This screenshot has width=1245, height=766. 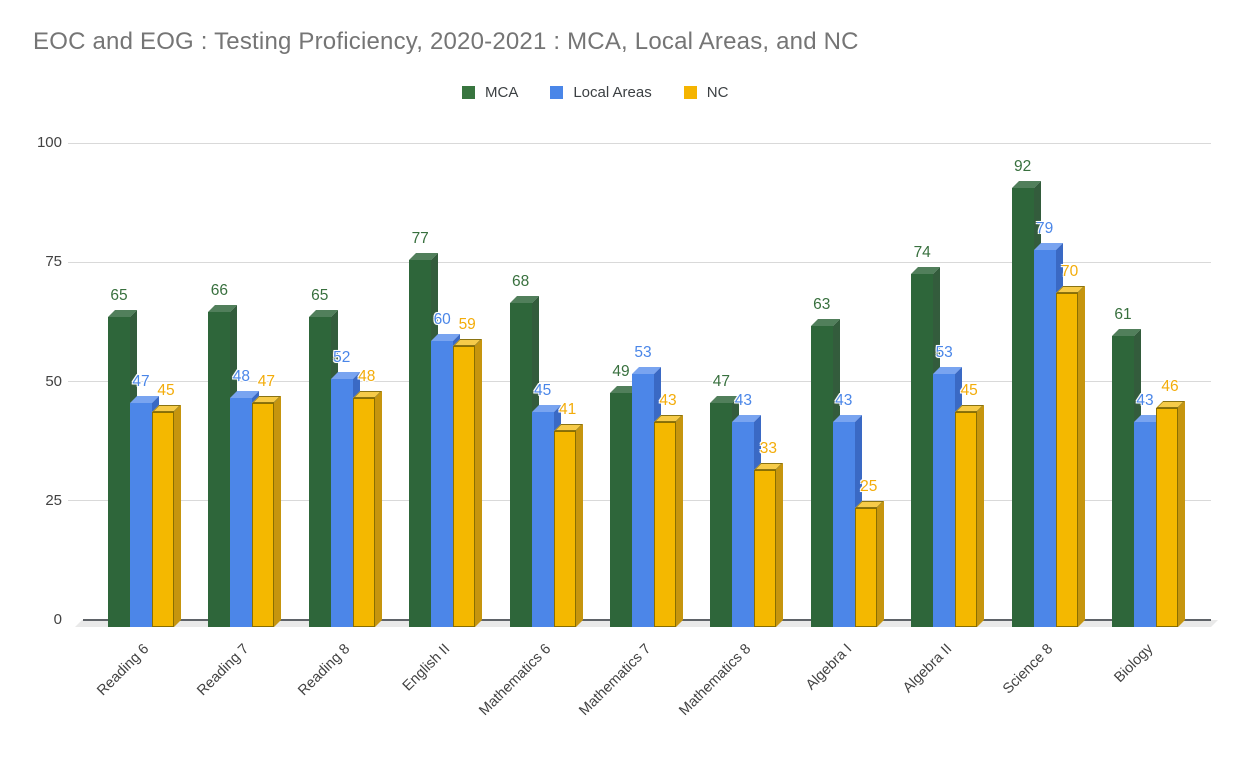 What do you see at coordinates (621, 372) in the screenshot?
I see `value-label: 49` at bounding box center [621, 372].